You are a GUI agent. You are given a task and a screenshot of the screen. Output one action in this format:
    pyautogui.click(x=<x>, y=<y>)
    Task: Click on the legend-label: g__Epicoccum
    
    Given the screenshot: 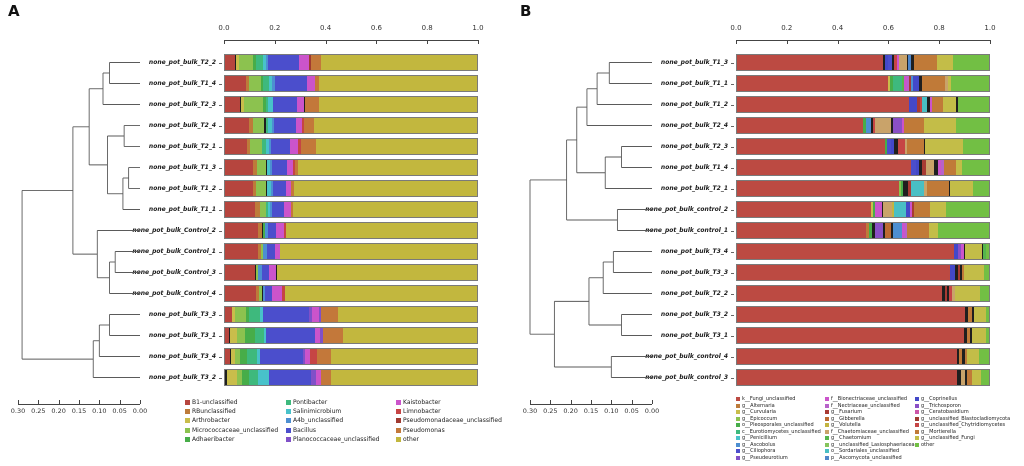 What is the action you would take?
    pyautogui.click(x=760, y=418)
    